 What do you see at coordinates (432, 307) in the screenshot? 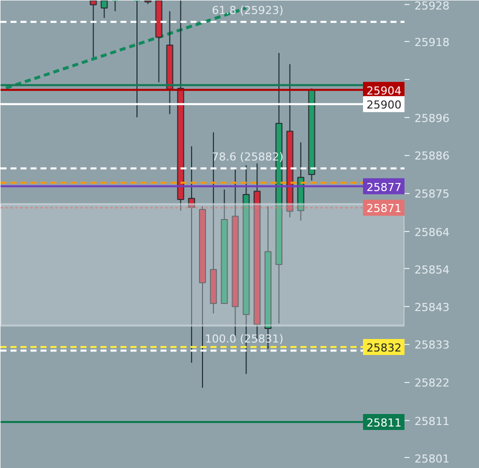
I see `y-tick-label: 25843` at bounding box center [432, 307].